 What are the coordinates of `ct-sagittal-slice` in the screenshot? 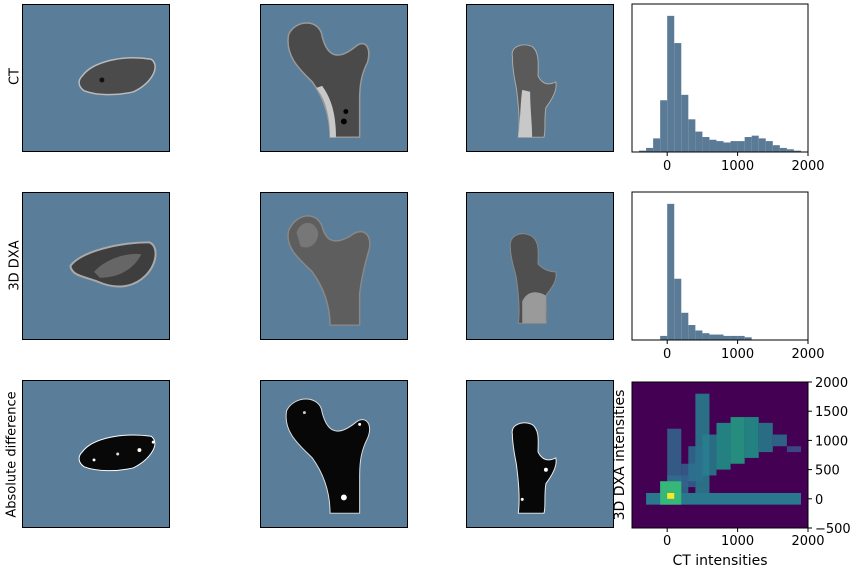 It's located at (540, 78).